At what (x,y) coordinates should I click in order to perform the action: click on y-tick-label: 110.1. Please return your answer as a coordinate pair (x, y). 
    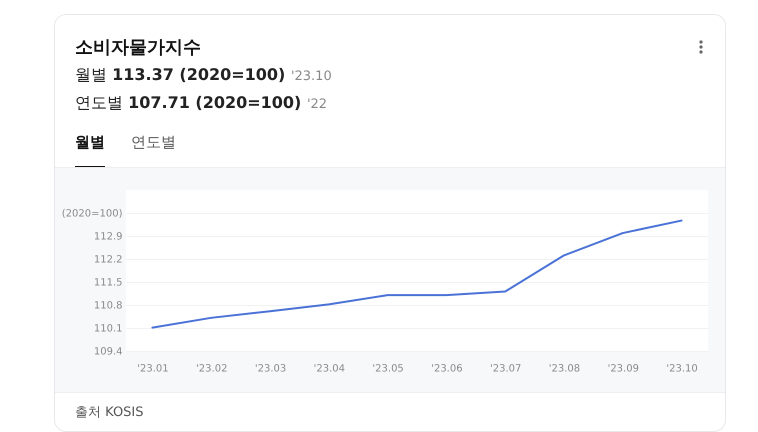
    Looking at the image, I should click on (108, 329).